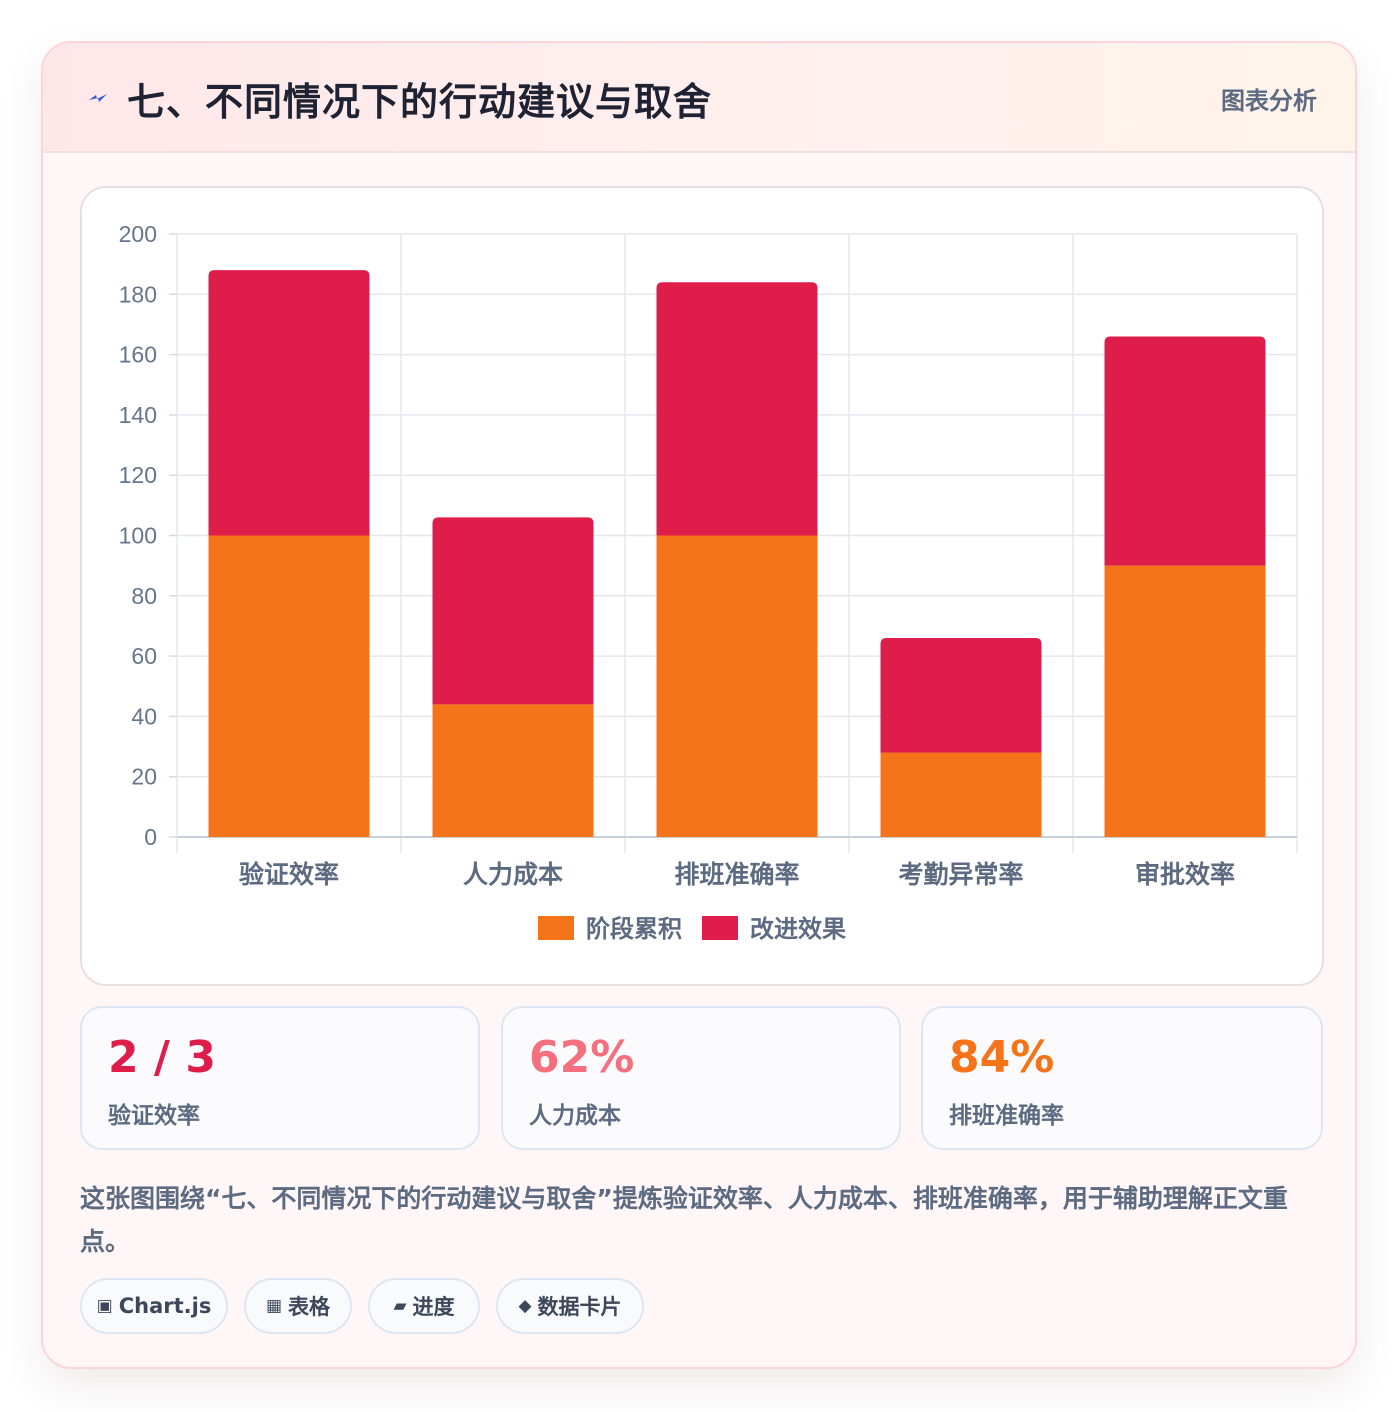  Describe the element at coordinates (138, 234) in the screenshot. I see `y-tick-label: 200` at that location.